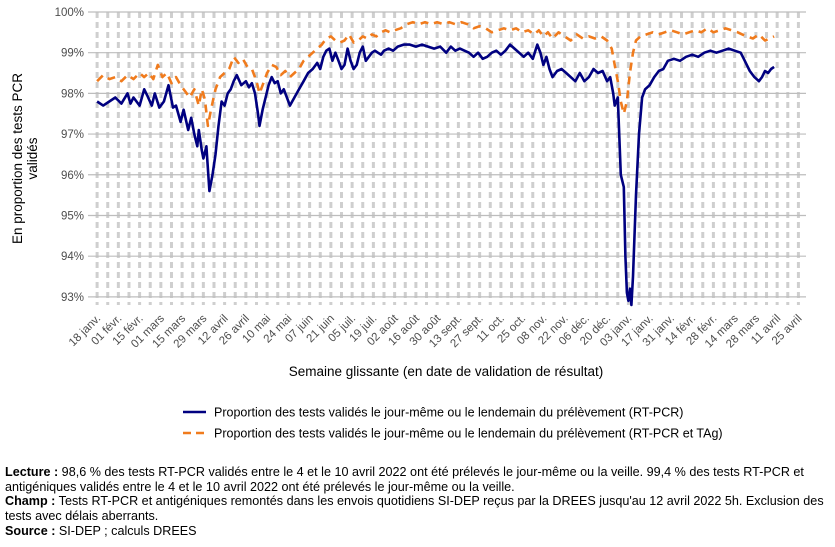  Describe the element at coordinates (72, 257) in the screenshot. I see `y-tick-label: 94%` at that location.